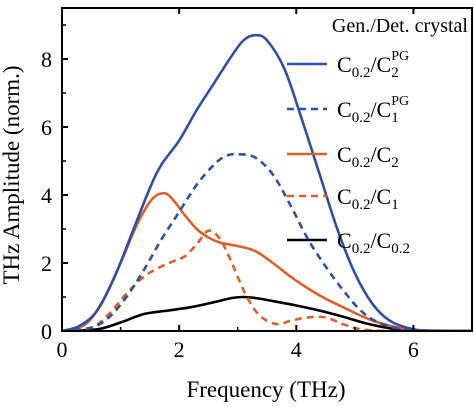 The width and height of the screenshot is (474, 407). What do you see at coordinates (373, 65) in the screenshot?
I see `legend-label: C0.2/C2PG` at bounding box center [373, 65].